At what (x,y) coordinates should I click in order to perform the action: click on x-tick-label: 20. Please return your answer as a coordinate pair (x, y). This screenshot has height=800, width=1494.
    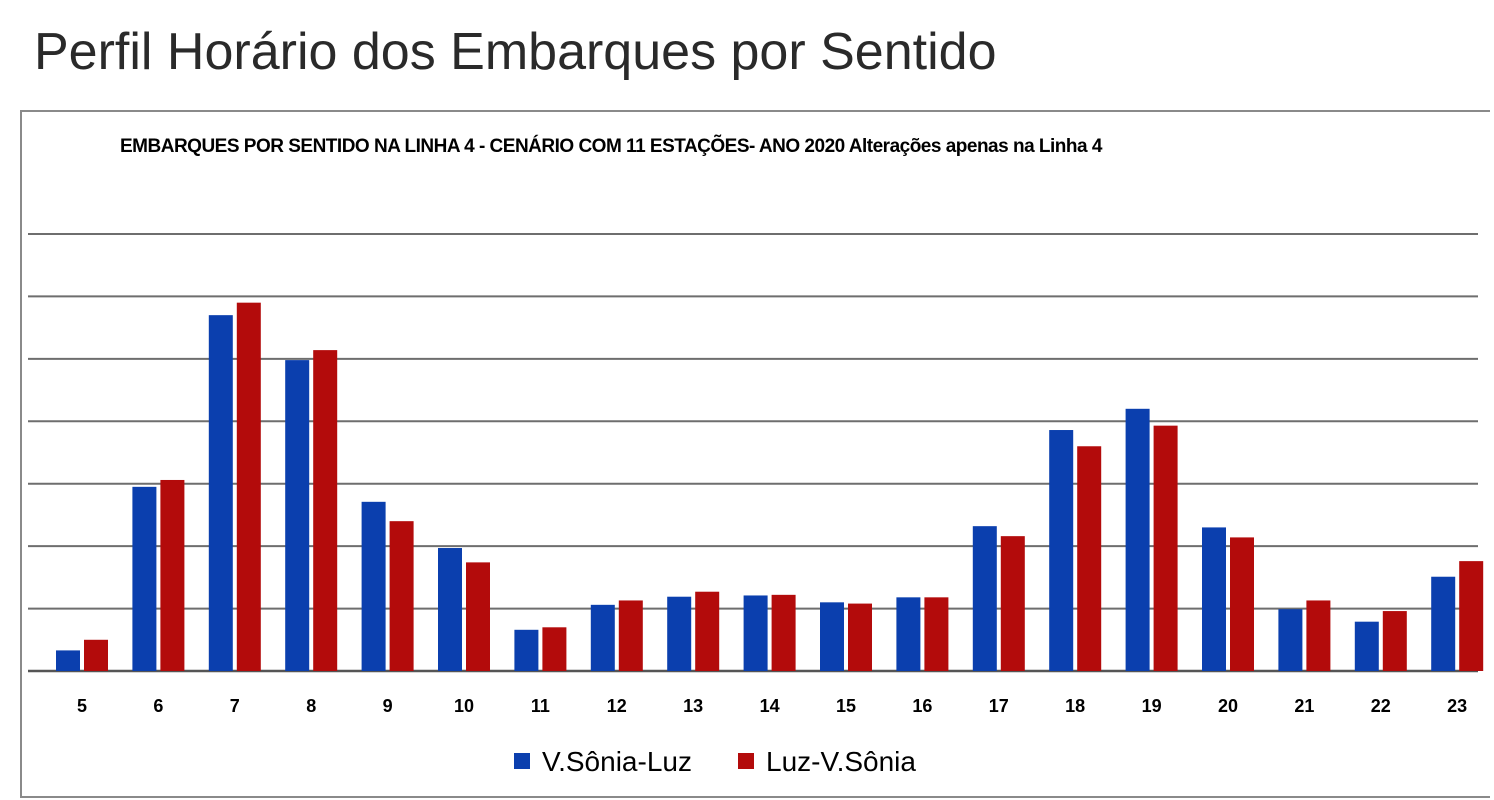
    Looking at the image, I should click on (1228, 706).